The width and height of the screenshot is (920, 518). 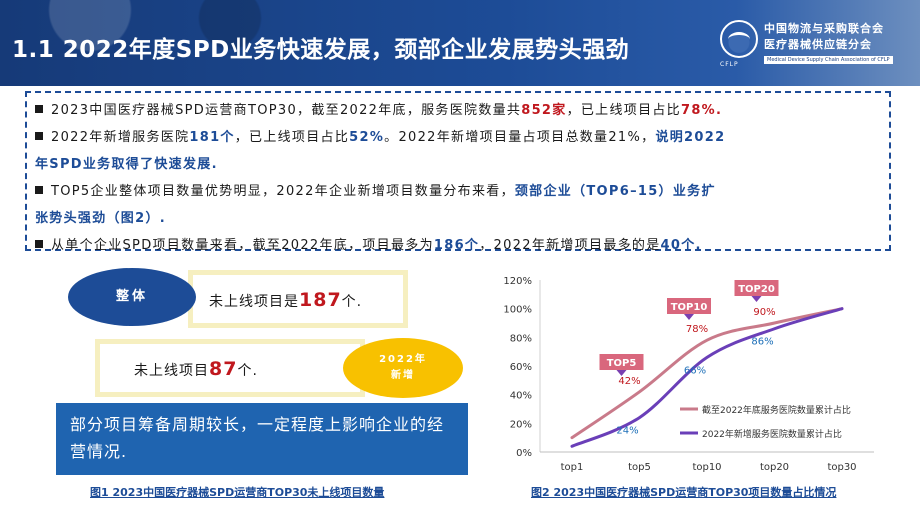 I want to click on y-tick-label: 120%, so click(x=517, y=281).